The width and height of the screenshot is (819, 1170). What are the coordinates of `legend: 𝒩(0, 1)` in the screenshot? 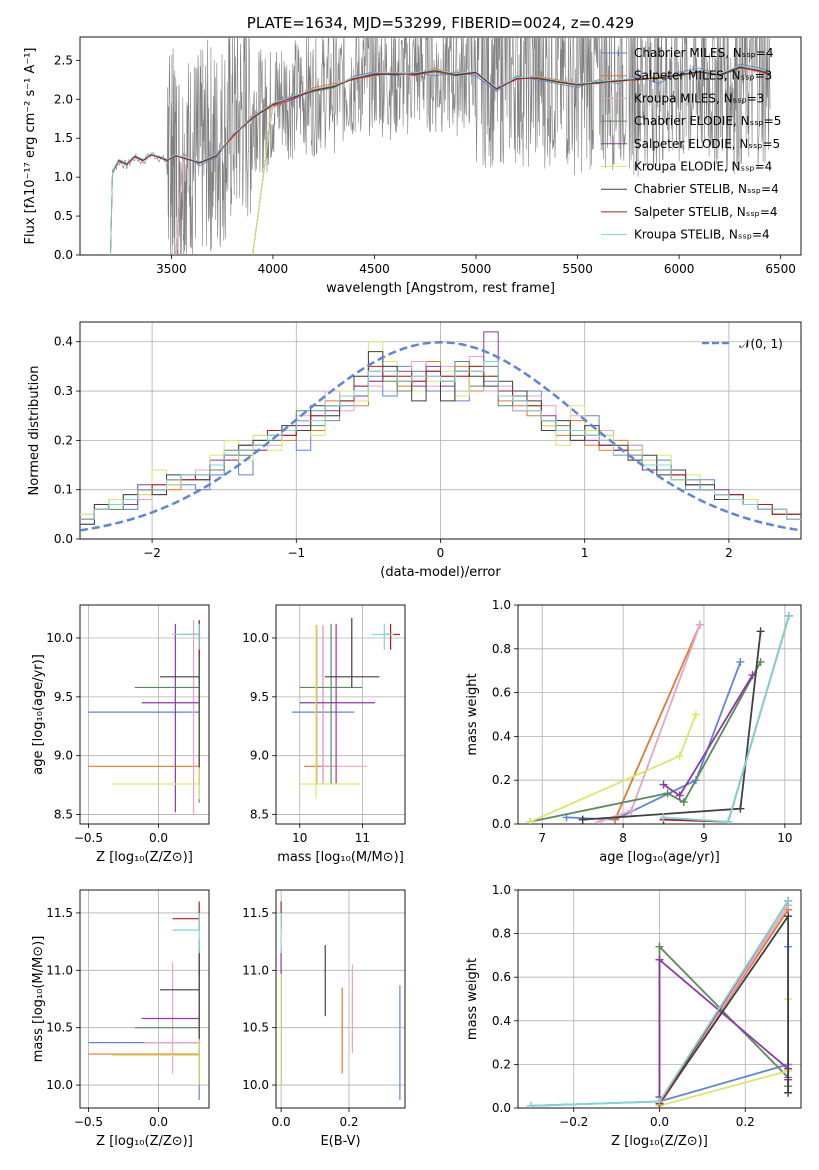 It's located at (742, 344).